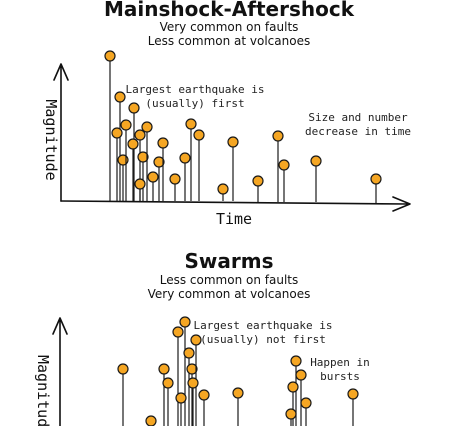 The width and height of the screenshot is (456, 426). Describe the element at coordinates (358, 117) in the screenshot. I see `mainshock-note-size-1: Size and number` at that location.